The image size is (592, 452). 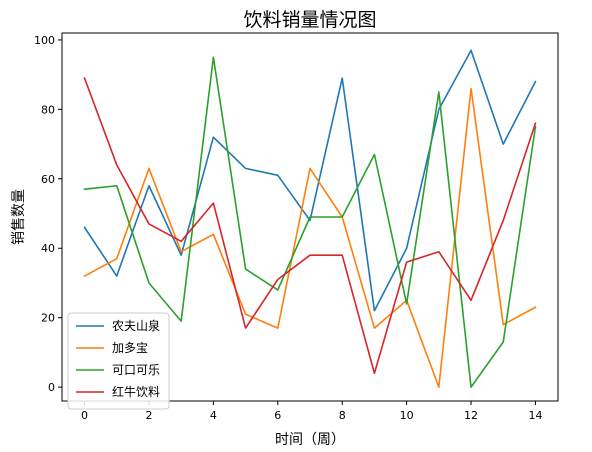 I want to click on legend-label-1: 加多宝, so click(x=130, y=348).